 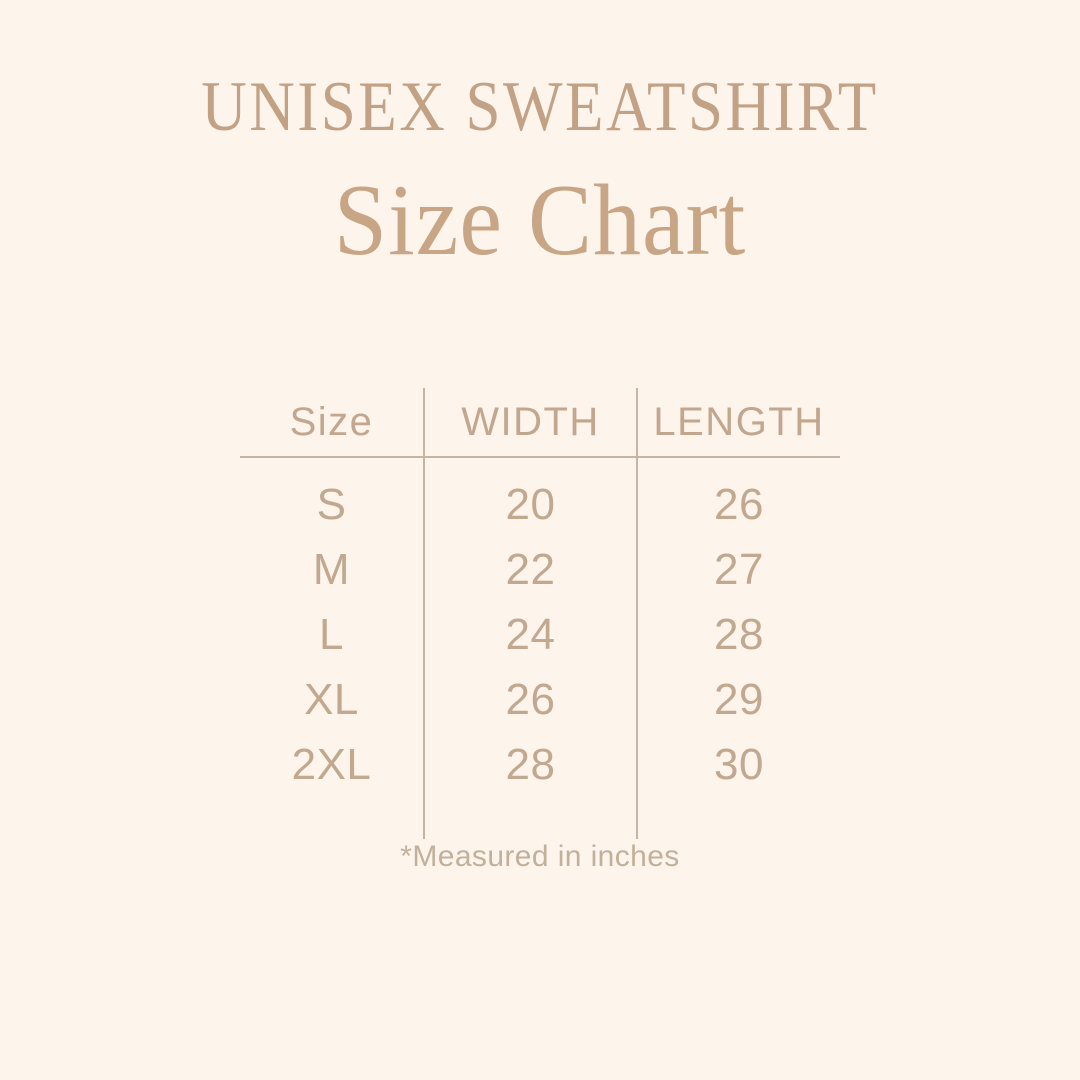 I want to click on cell-size: S, so click(x=331, y=504).